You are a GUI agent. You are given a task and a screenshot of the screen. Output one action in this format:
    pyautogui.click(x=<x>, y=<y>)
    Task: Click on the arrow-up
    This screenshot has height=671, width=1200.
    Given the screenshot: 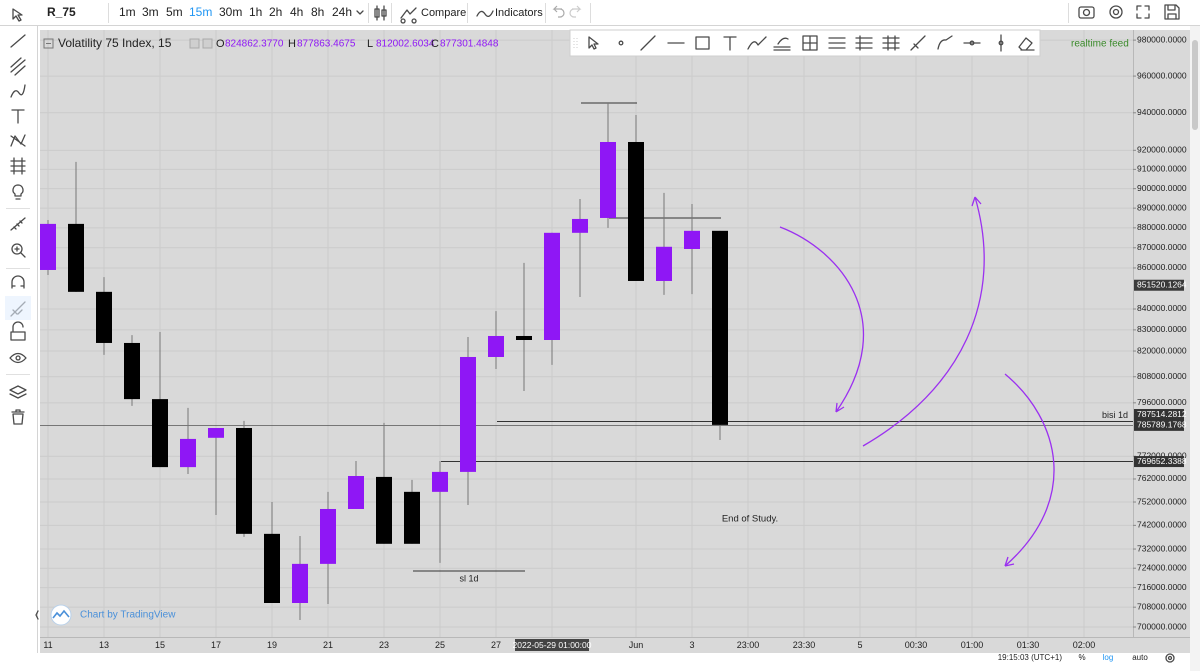 What is the action you would take?
    pyautogui.click(x=923, y=321)
    